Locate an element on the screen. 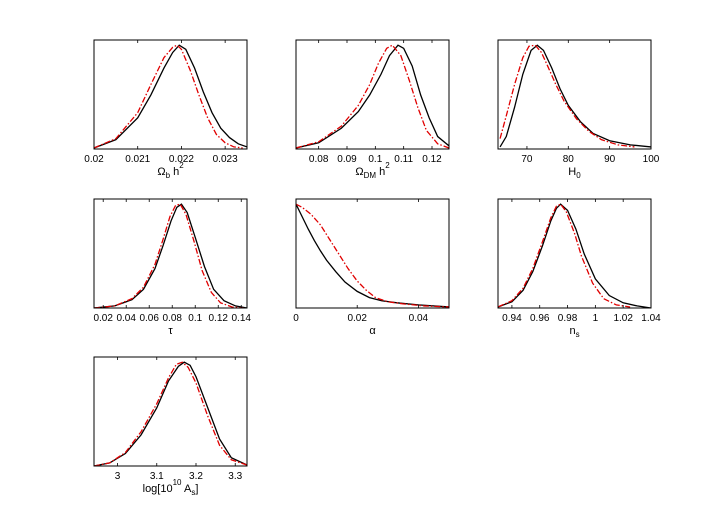  panel-7: 3 3.1 3.2 3.3 log[1010​ As​] is located at coordinates (170, 426).